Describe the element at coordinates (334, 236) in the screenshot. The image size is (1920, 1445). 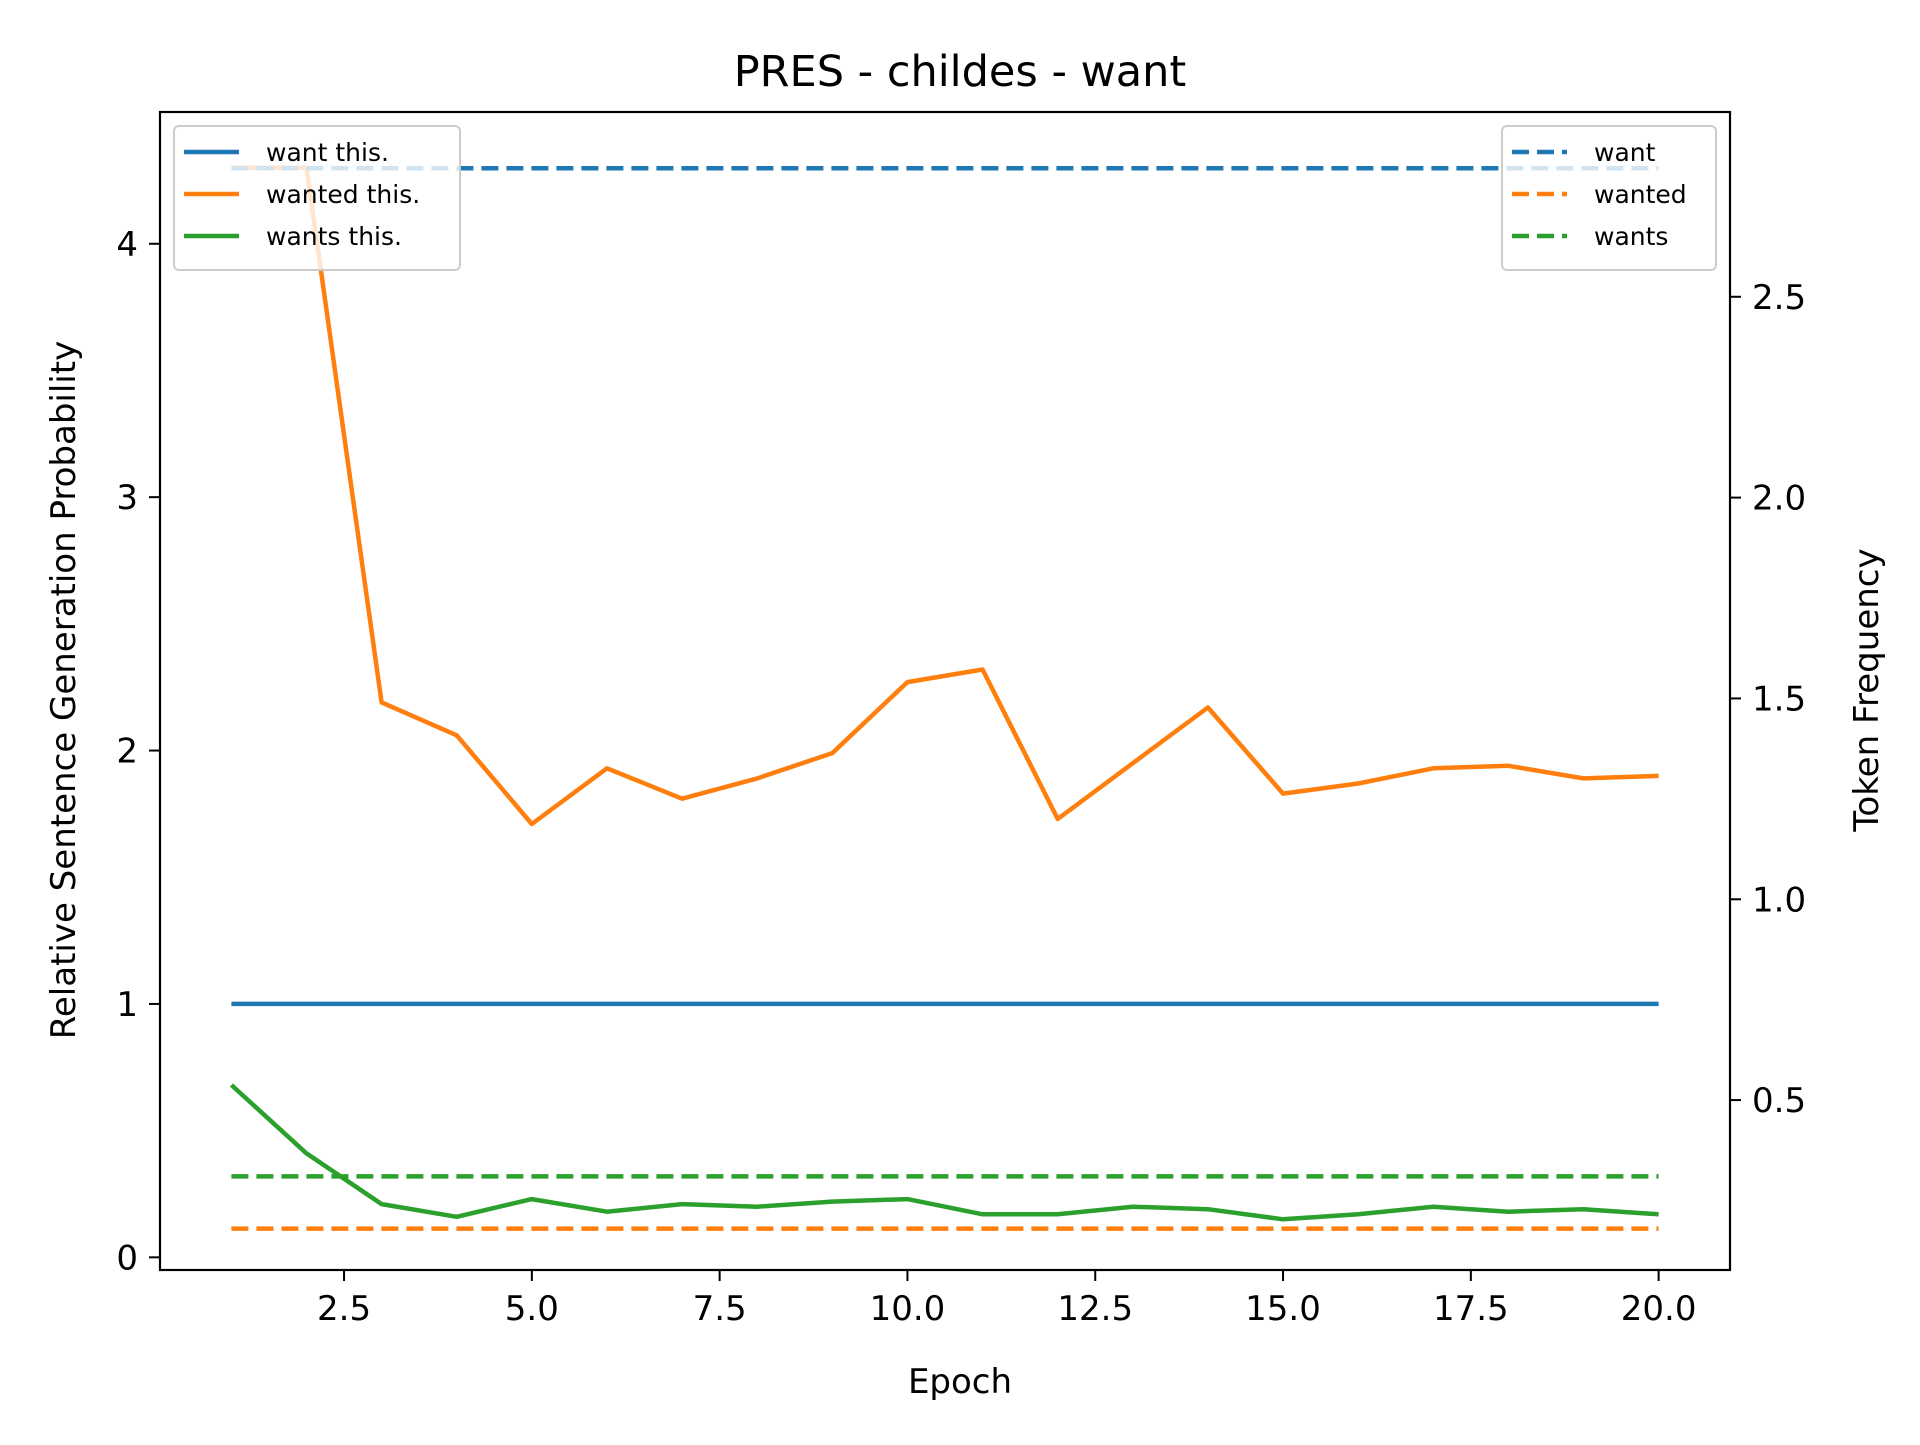
I see `legend-left-label-2: wants this.` at that location.